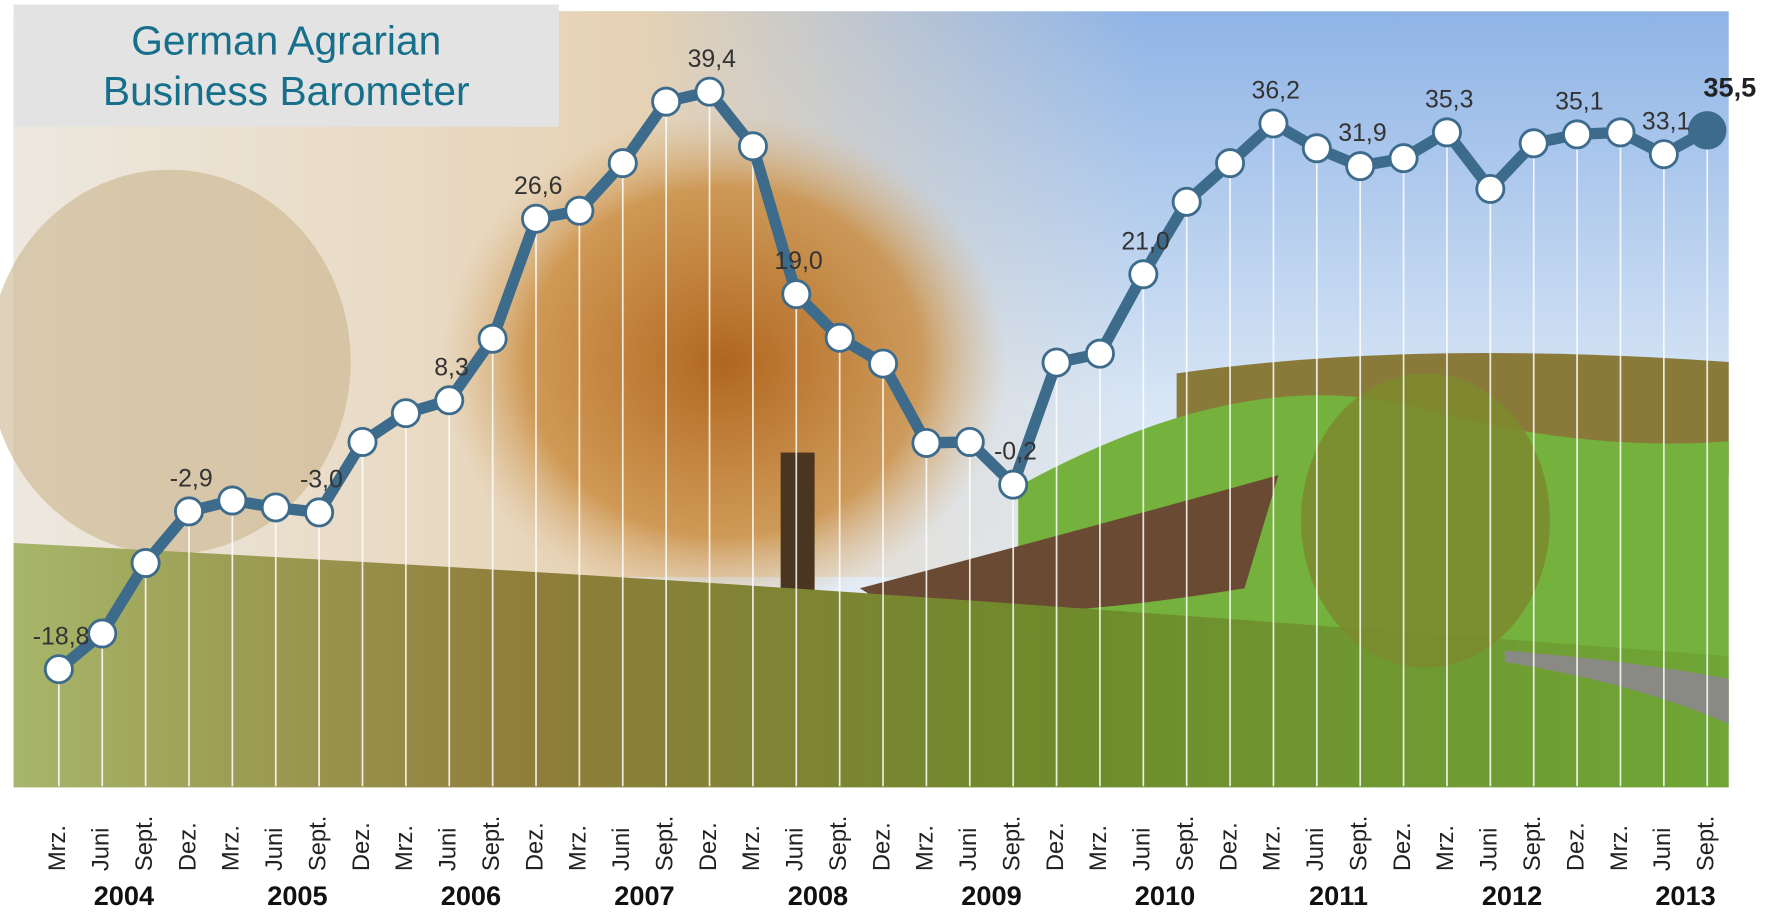 This screenshot has height=913, width=1774. What do you see at coordinates (1512, 895) in the screenshot?
I see `year-label: 2012` at bounding box center [1512, 895].